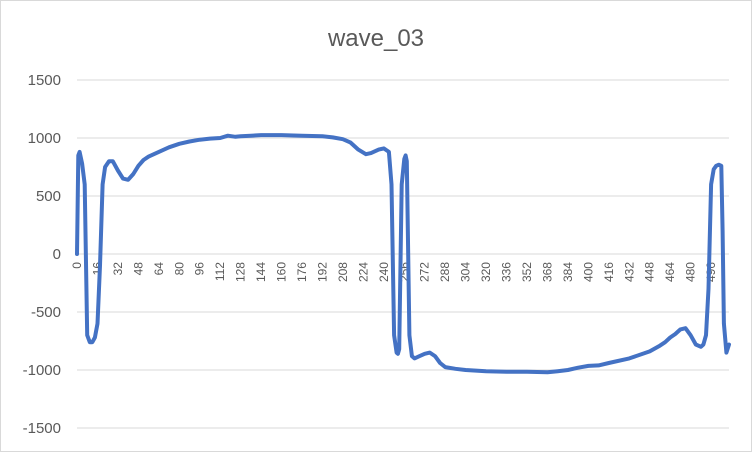  Describe the element at coordinates (650, 272) in the screenshot. I see `x-tick-label: 448` at that location.